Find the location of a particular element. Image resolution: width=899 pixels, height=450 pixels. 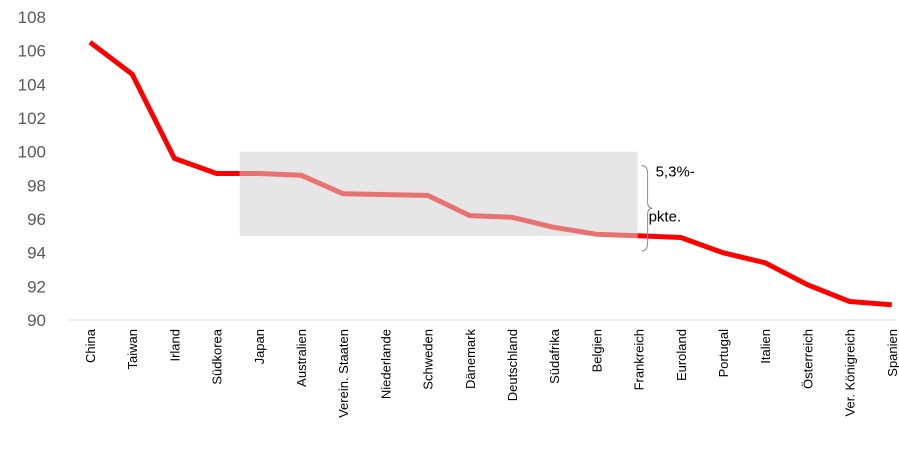

x-tick-label: Spanien is located at coordinates (892, 353).